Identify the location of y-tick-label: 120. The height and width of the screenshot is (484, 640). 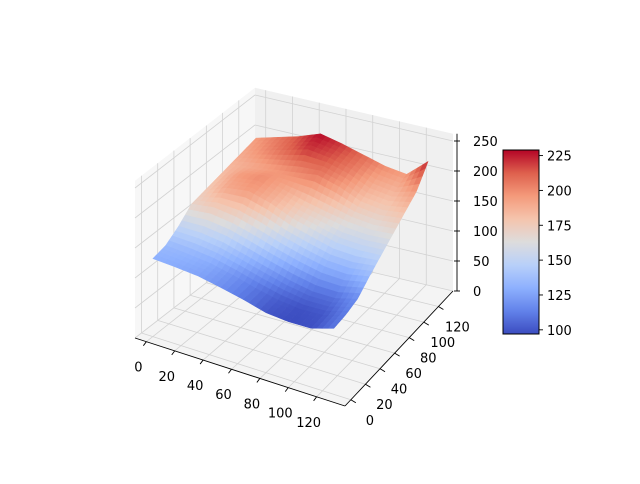
(457, 328).